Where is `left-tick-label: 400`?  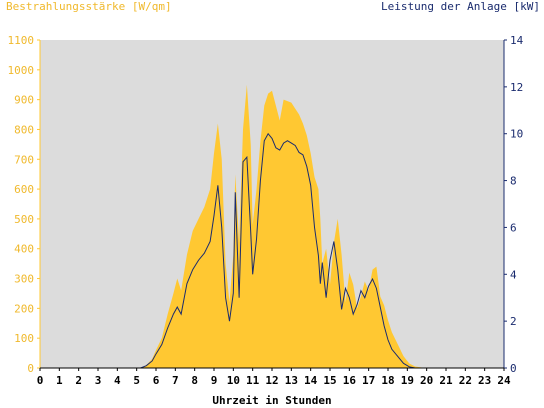 left-tick-label: 400 is located at coordinates (24, 249).